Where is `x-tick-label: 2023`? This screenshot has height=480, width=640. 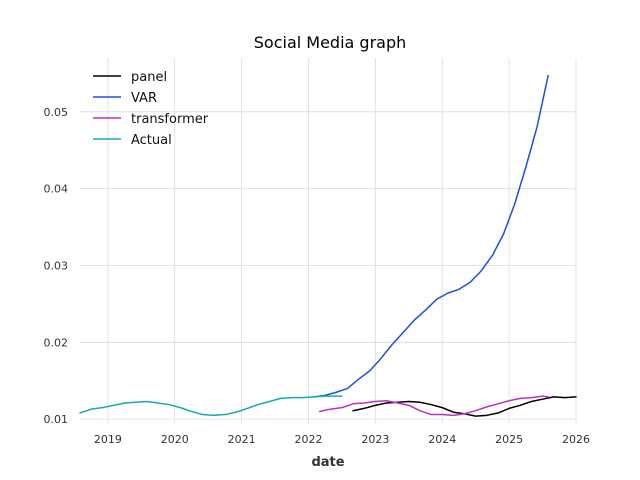 x-tick-label: 2023 is located at coordinates (375, 439).